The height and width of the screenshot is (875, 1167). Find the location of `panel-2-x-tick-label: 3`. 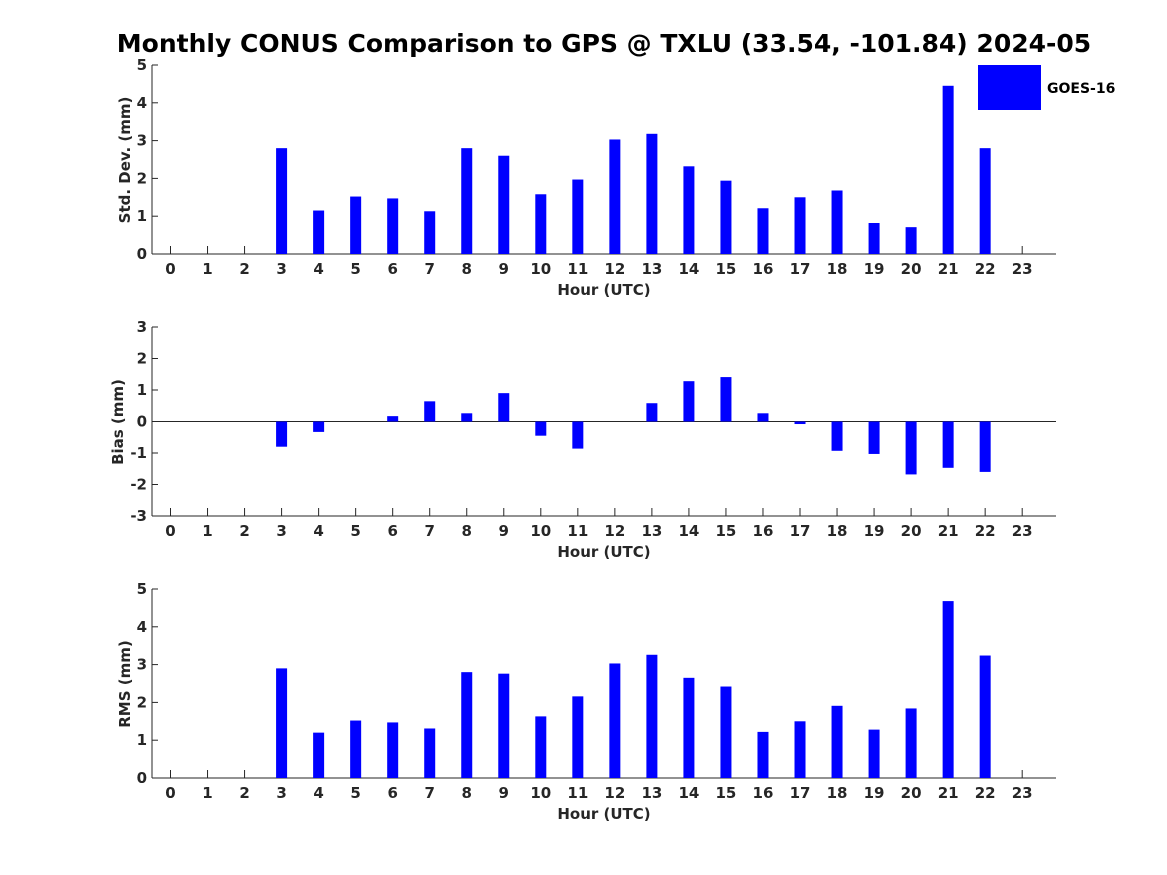

panel-2-x-tick-label: 3 is located at coordinates (281, 531).